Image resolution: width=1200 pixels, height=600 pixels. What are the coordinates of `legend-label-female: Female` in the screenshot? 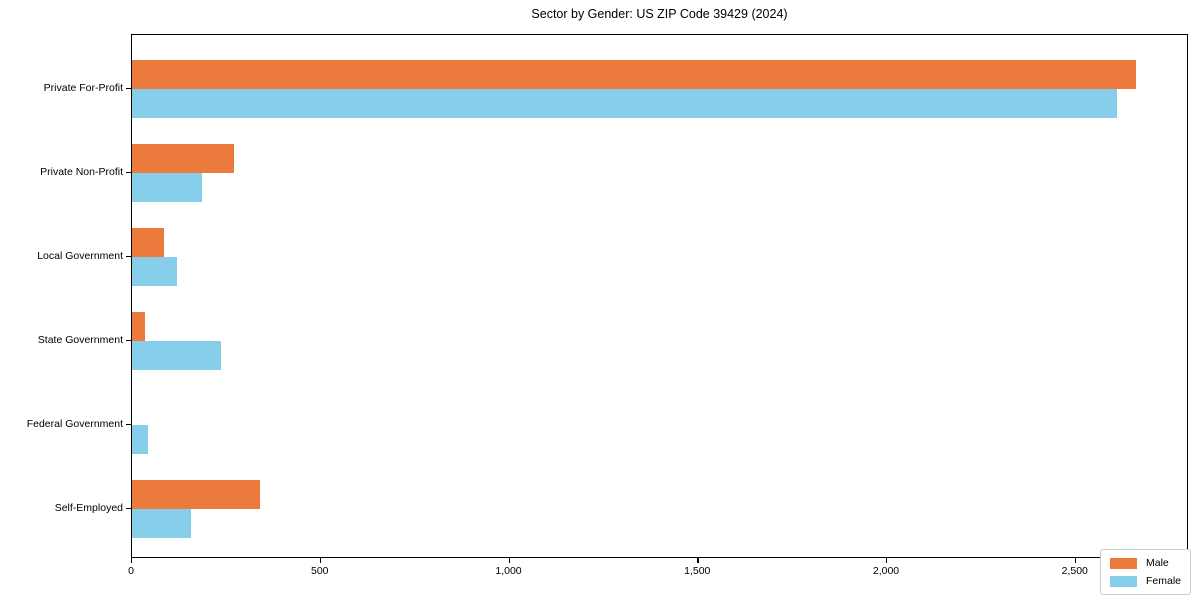 It's located at (1163, 581).